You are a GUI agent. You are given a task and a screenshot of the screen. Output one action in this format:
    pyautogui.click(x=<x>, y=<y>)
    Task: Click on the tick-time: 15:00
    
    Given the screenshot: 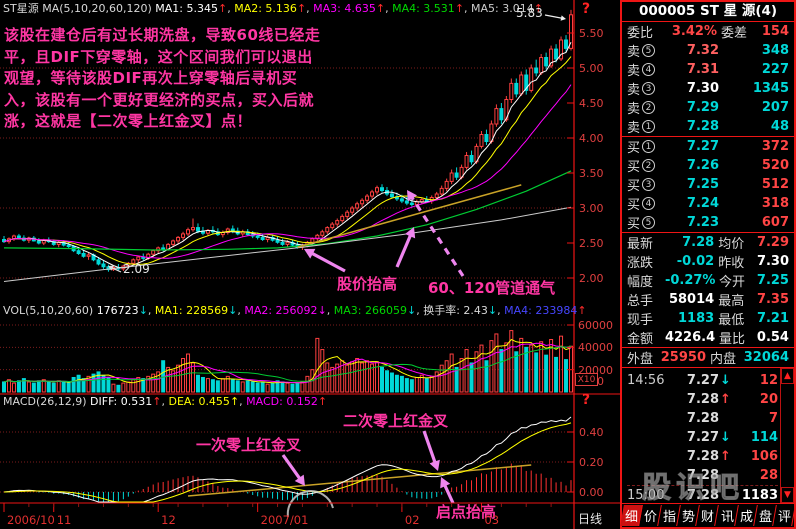 What is the action you would take?
    pyautogui.click(x=646, y=495)
    